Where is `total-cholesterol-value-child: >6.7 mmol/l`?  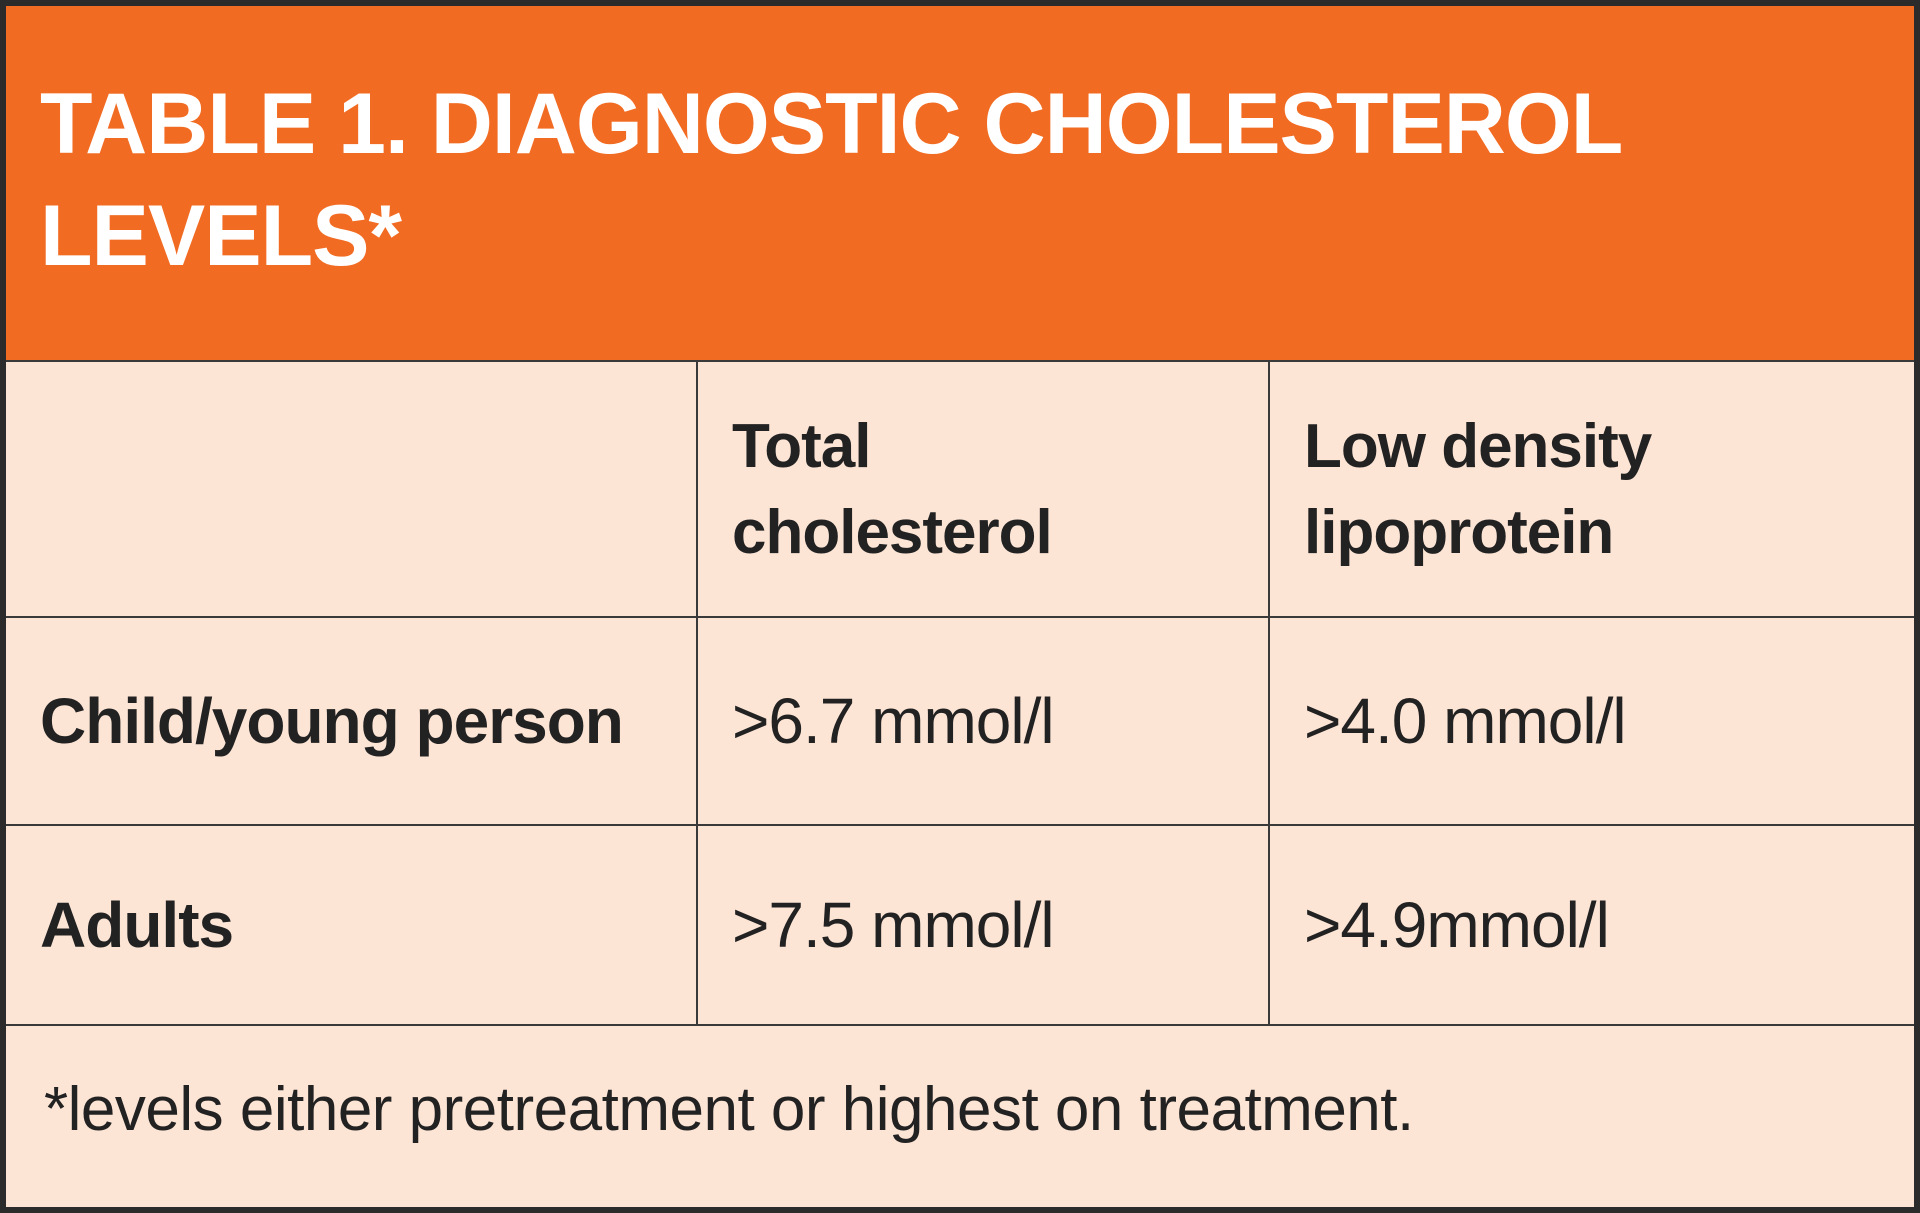 total-cholesterol-value-child: >6.7 mmol/l is located at coordinates (893, 721).